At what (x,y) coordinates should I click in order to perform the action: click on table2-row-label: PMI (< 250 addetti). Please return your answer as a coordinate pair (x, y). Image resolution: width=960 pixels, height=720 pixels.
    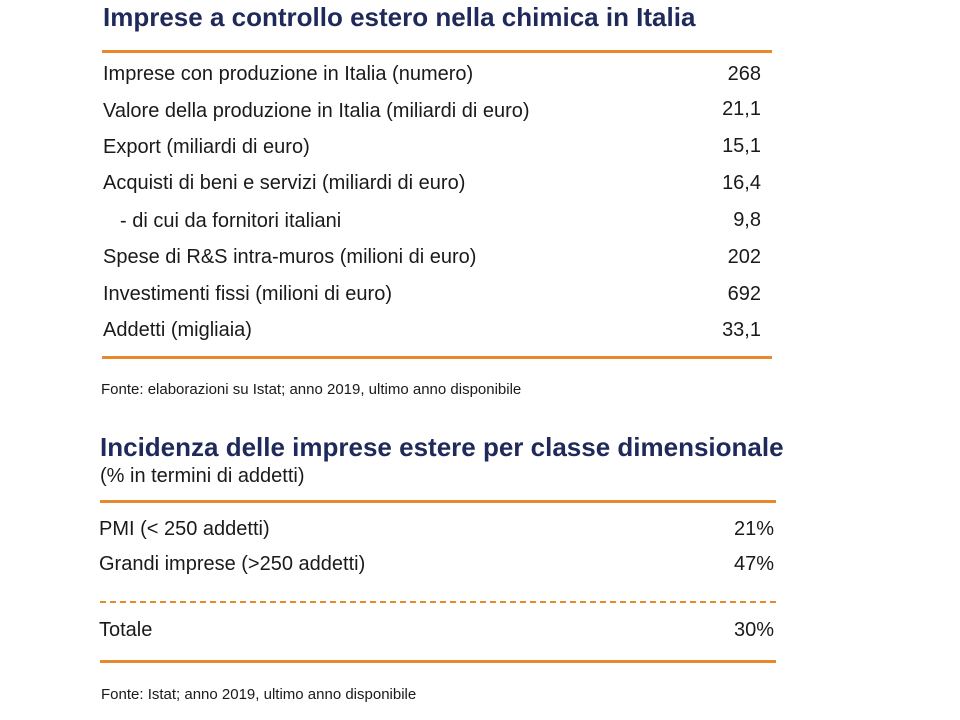
    Looking at the image, I should click on (184, 529).